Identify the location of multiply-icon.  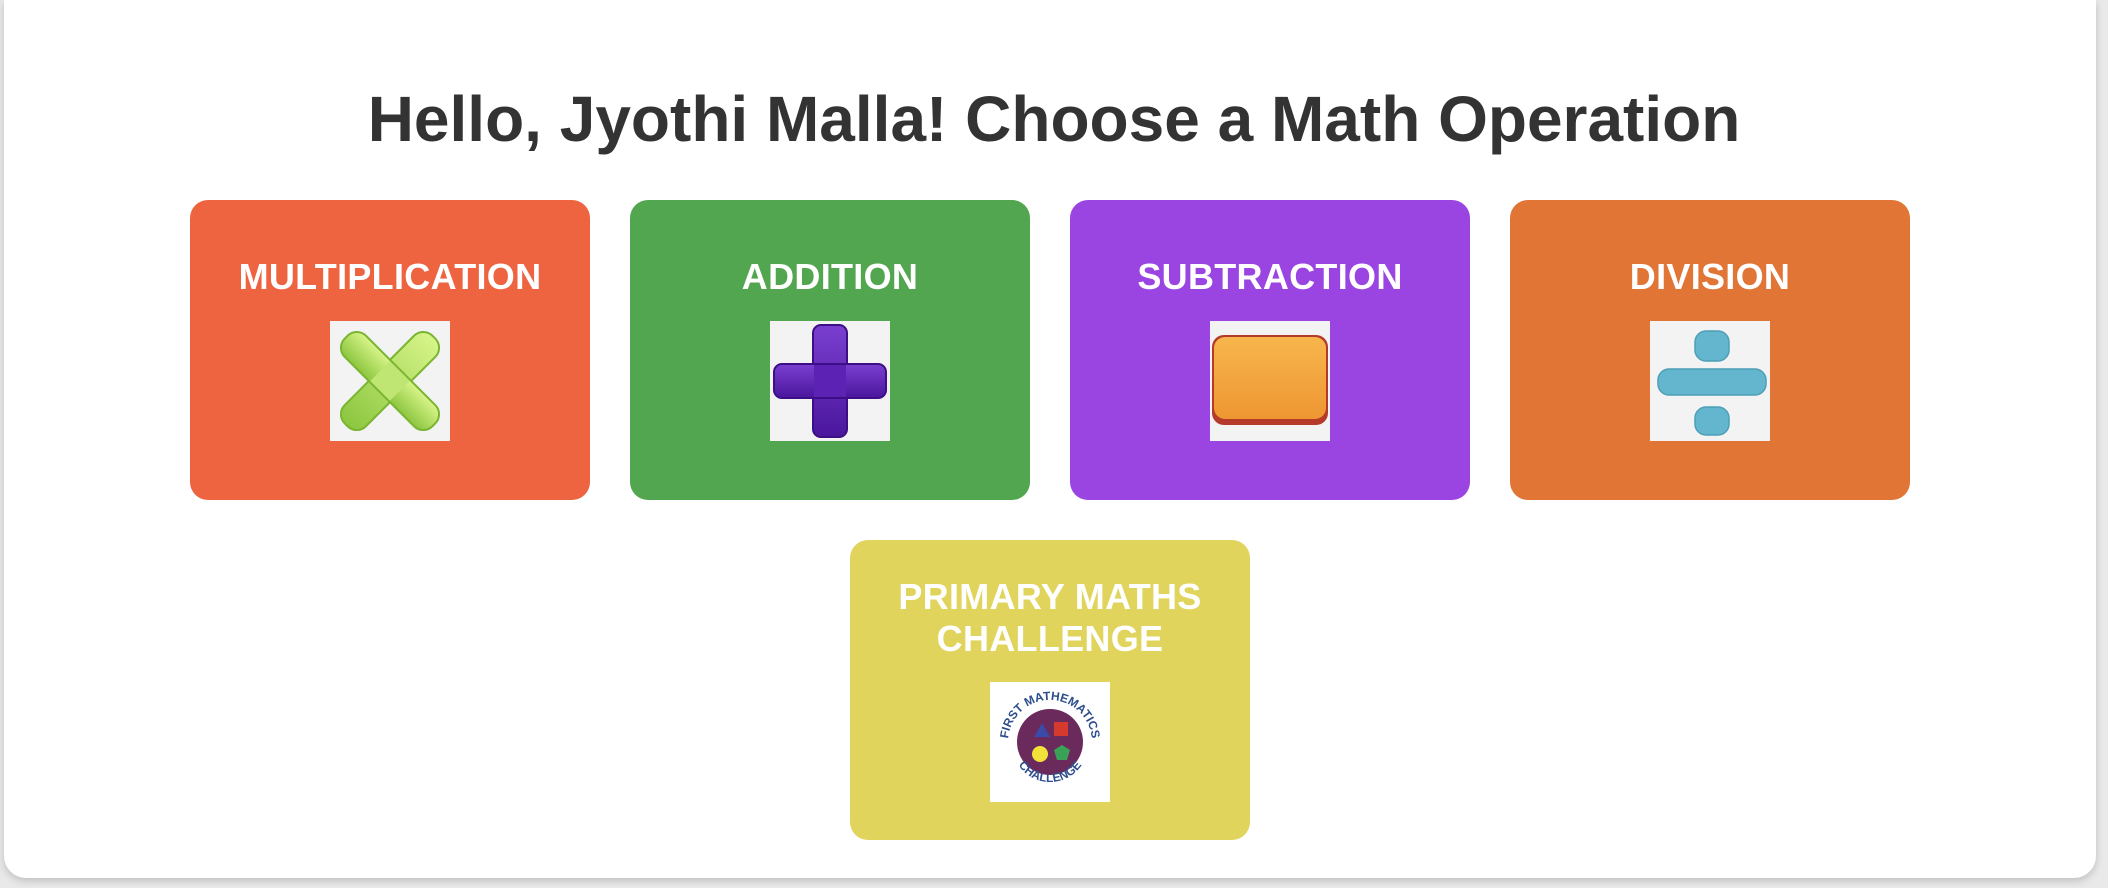
(390, 381).